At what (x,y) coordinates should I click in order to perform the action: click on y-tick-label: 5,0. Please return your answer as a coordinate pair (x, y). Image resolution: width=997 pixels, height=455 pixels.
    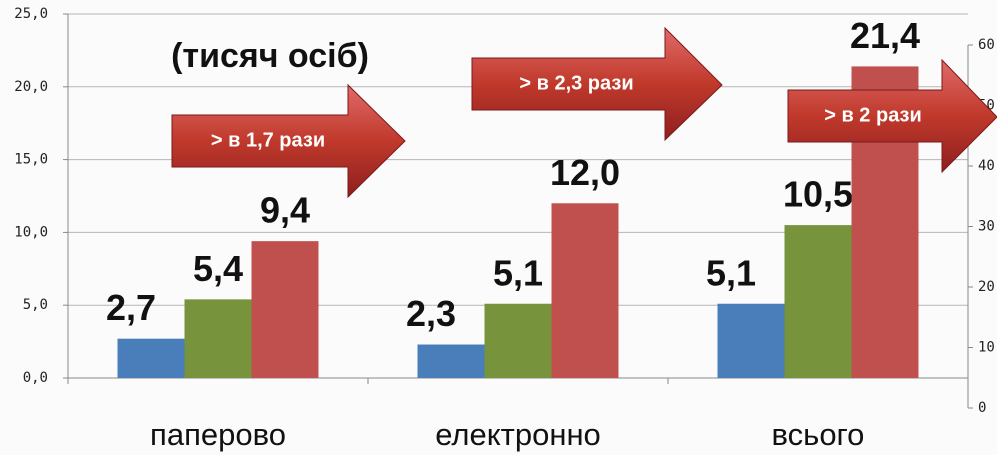
    Looking at the image, I should click on (35, 305).